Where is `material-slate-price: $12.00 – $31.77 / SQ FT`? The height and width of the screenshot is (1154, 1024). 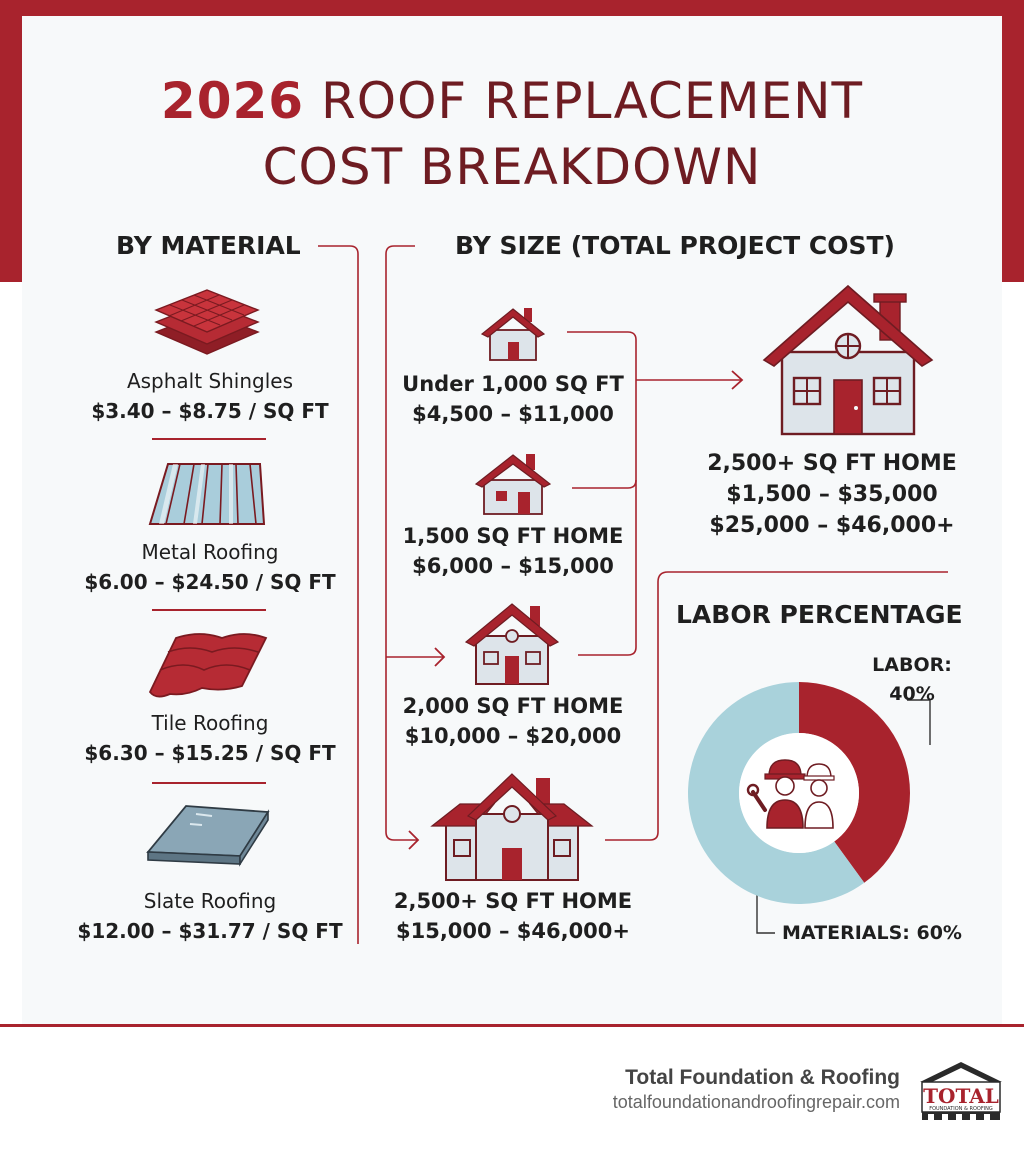
material-slate-price: $12.00 – $31.77 / SQ FT is located at coordinates (210, 931).